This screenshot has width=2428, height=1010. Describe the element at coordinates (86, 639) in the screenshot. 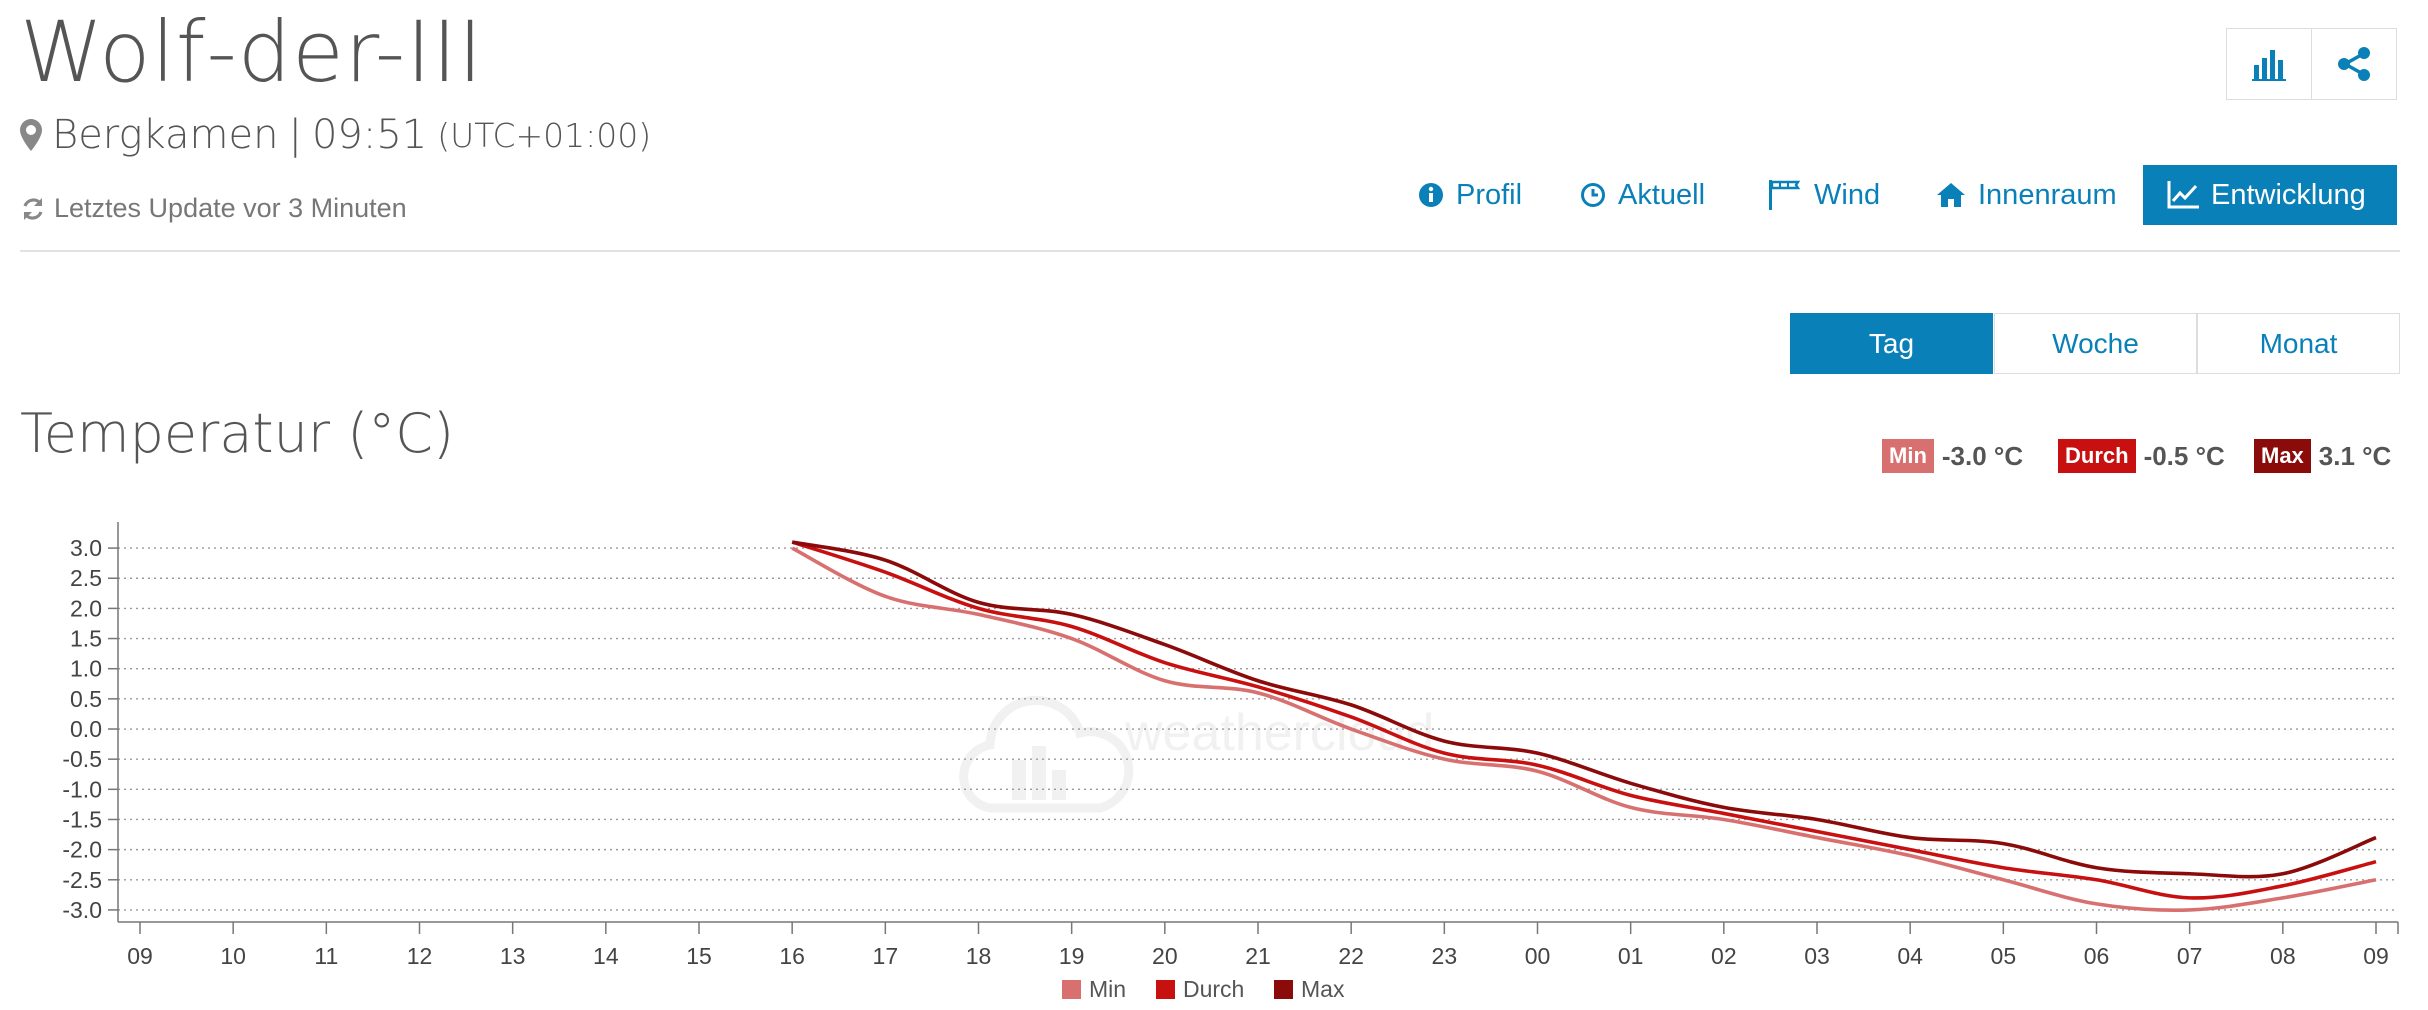

I see `y-tick-label: 1.5` at that location.